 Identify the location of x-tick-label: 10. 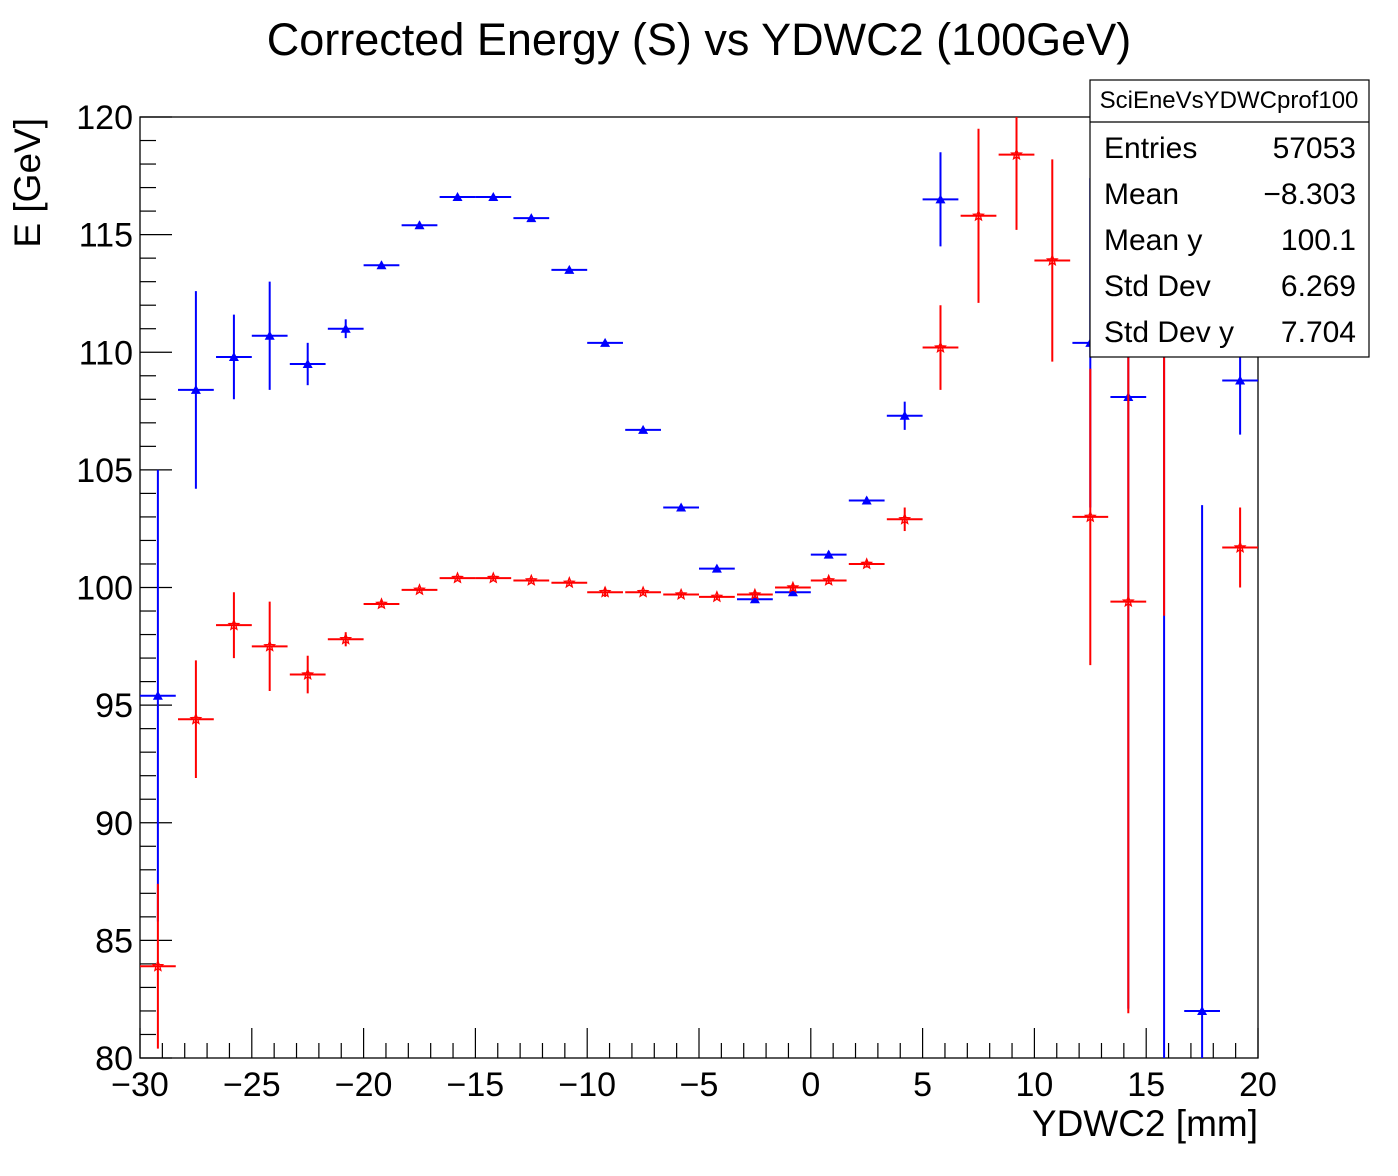
(1034, 1085).